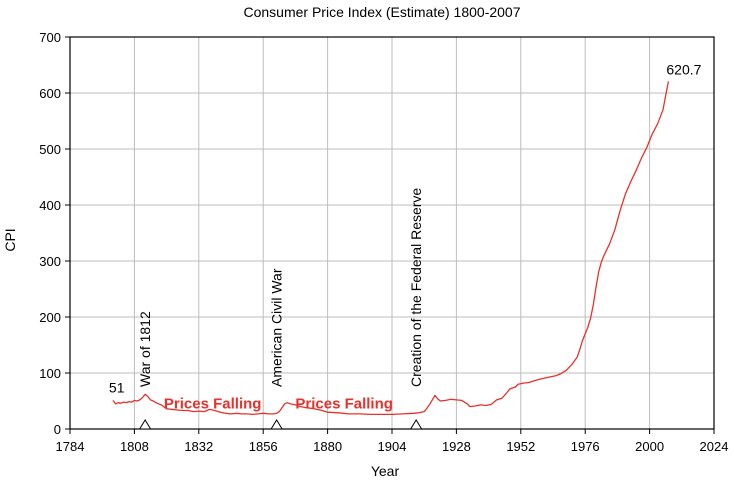 The height and width of the screenshot is (483, 734). Describe the element at coordinates (50, 149) in the screenshot. I see `y-tick-label: 500` at that location.